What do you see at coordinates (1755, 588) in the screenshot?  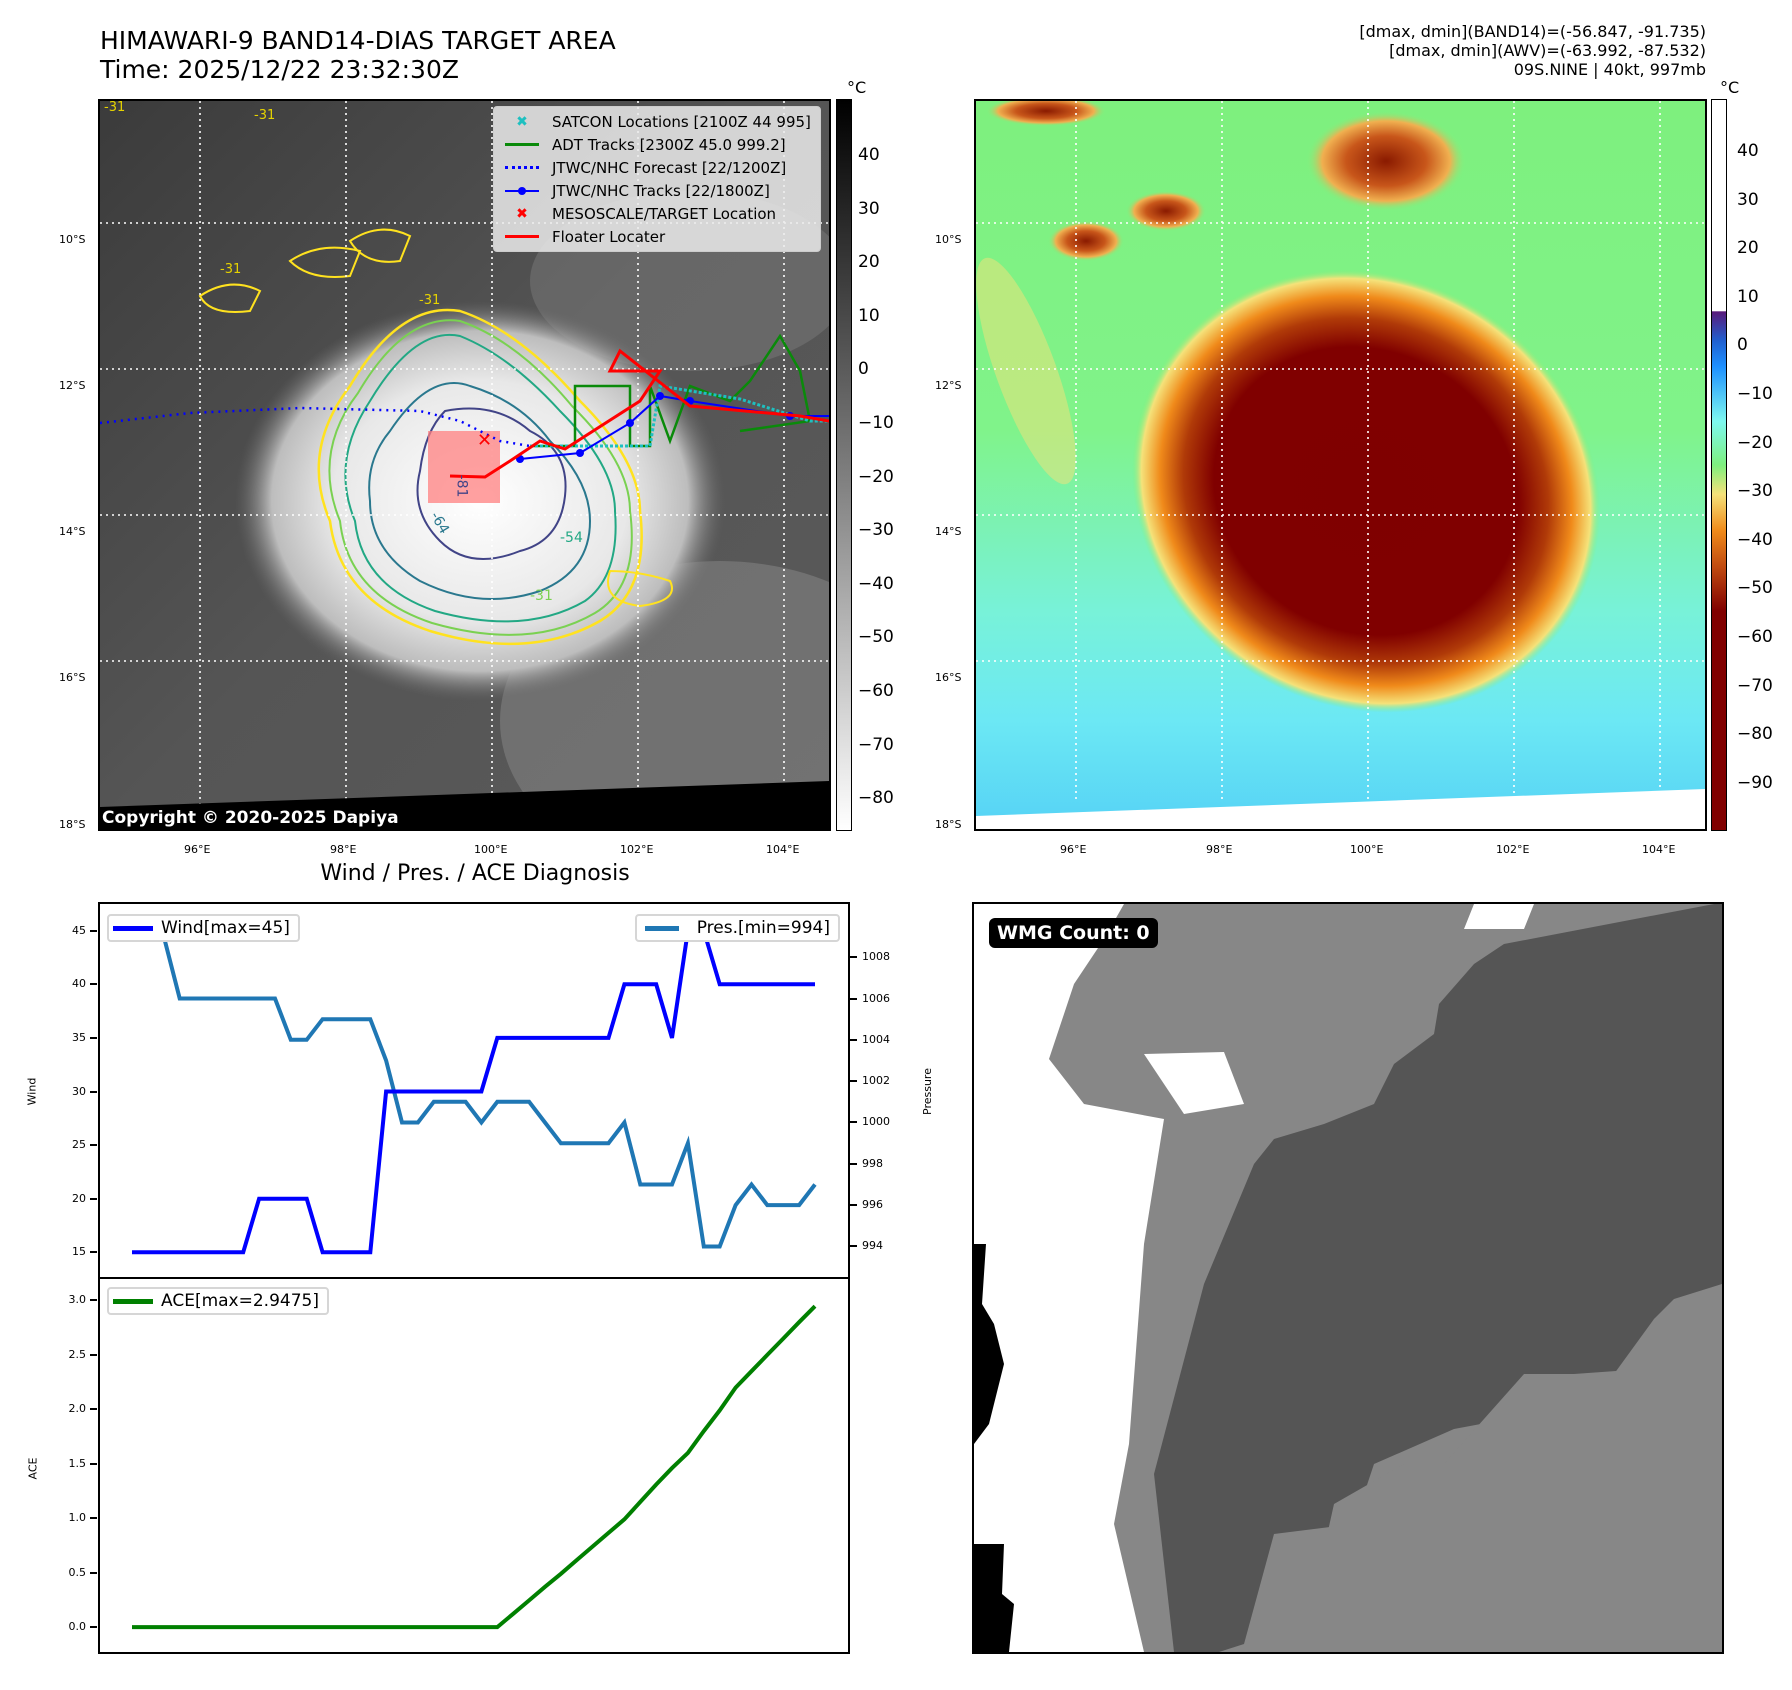 I see `colorbar-tick-label: −50` at bounding box center [1755, 588].